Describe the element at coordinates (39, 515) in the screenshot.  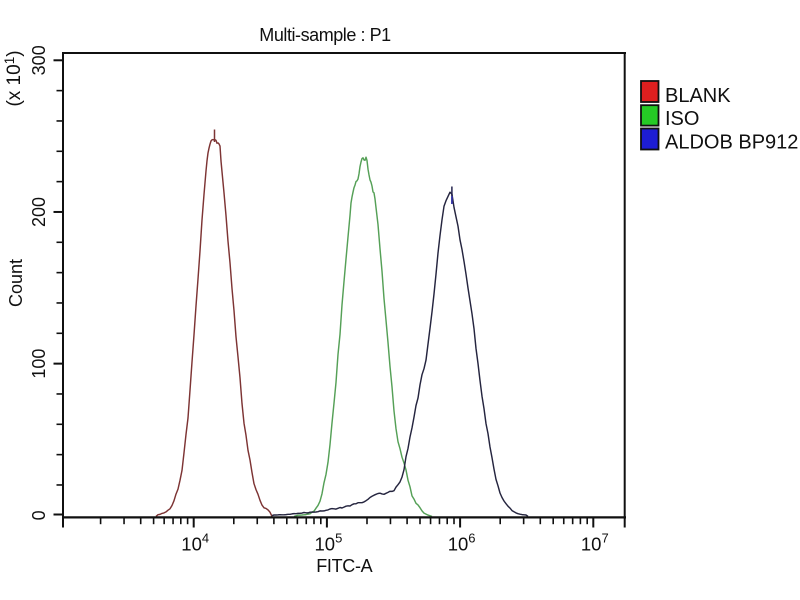
I see `svg-text: 0` at that location.